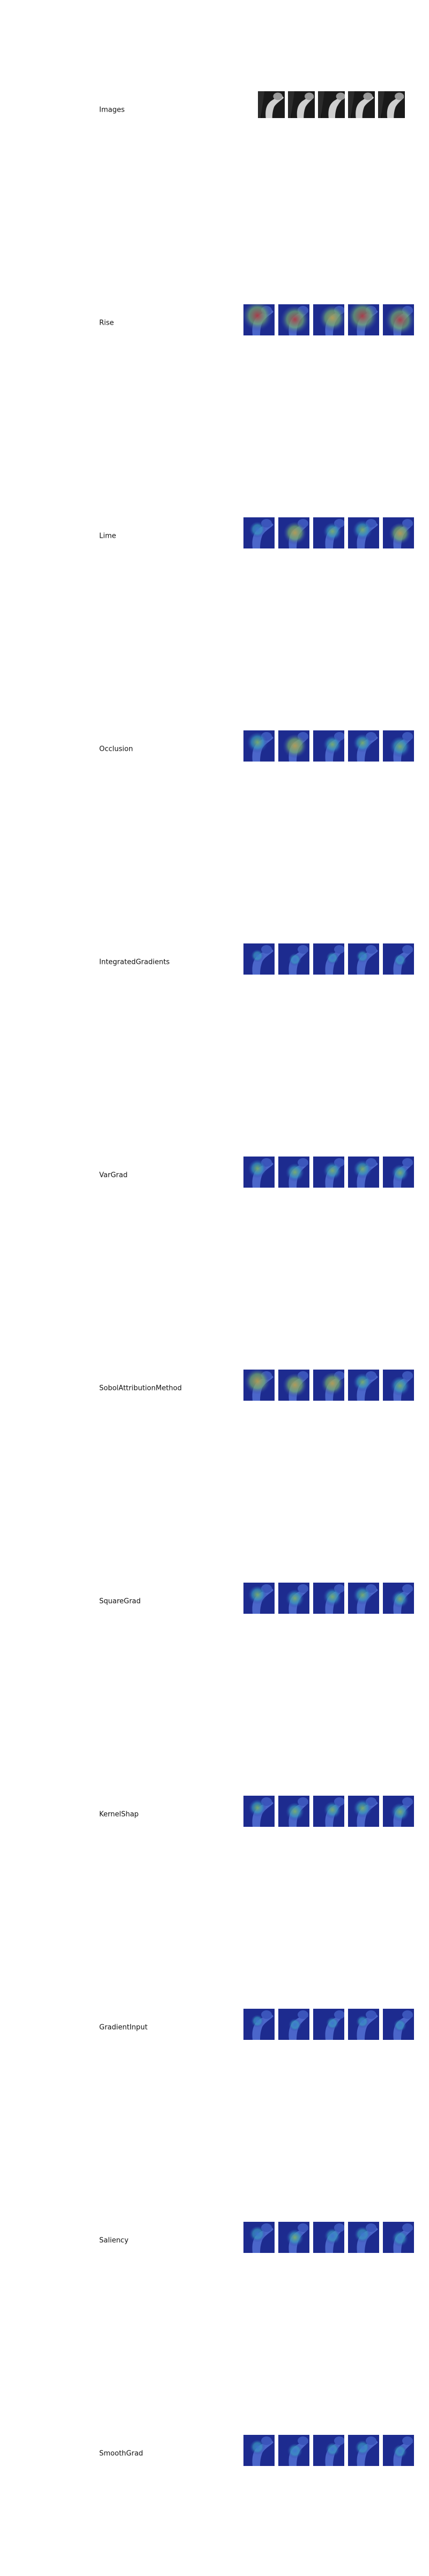 This screenshot has width=429, height=2576. I want to click on method-label: Rise, so click(106, 323).